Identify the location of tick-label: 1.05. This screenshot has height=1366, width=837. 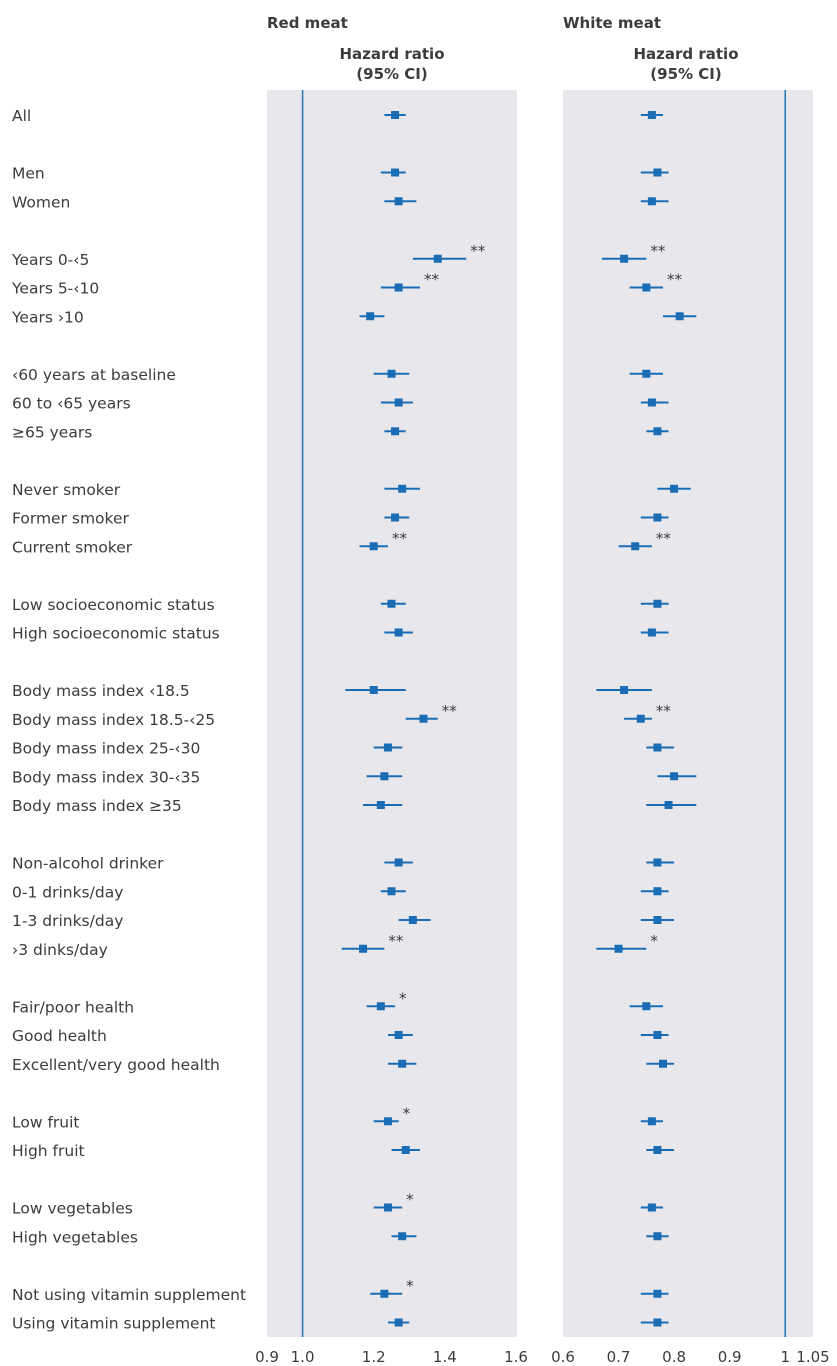
(812, 1357).